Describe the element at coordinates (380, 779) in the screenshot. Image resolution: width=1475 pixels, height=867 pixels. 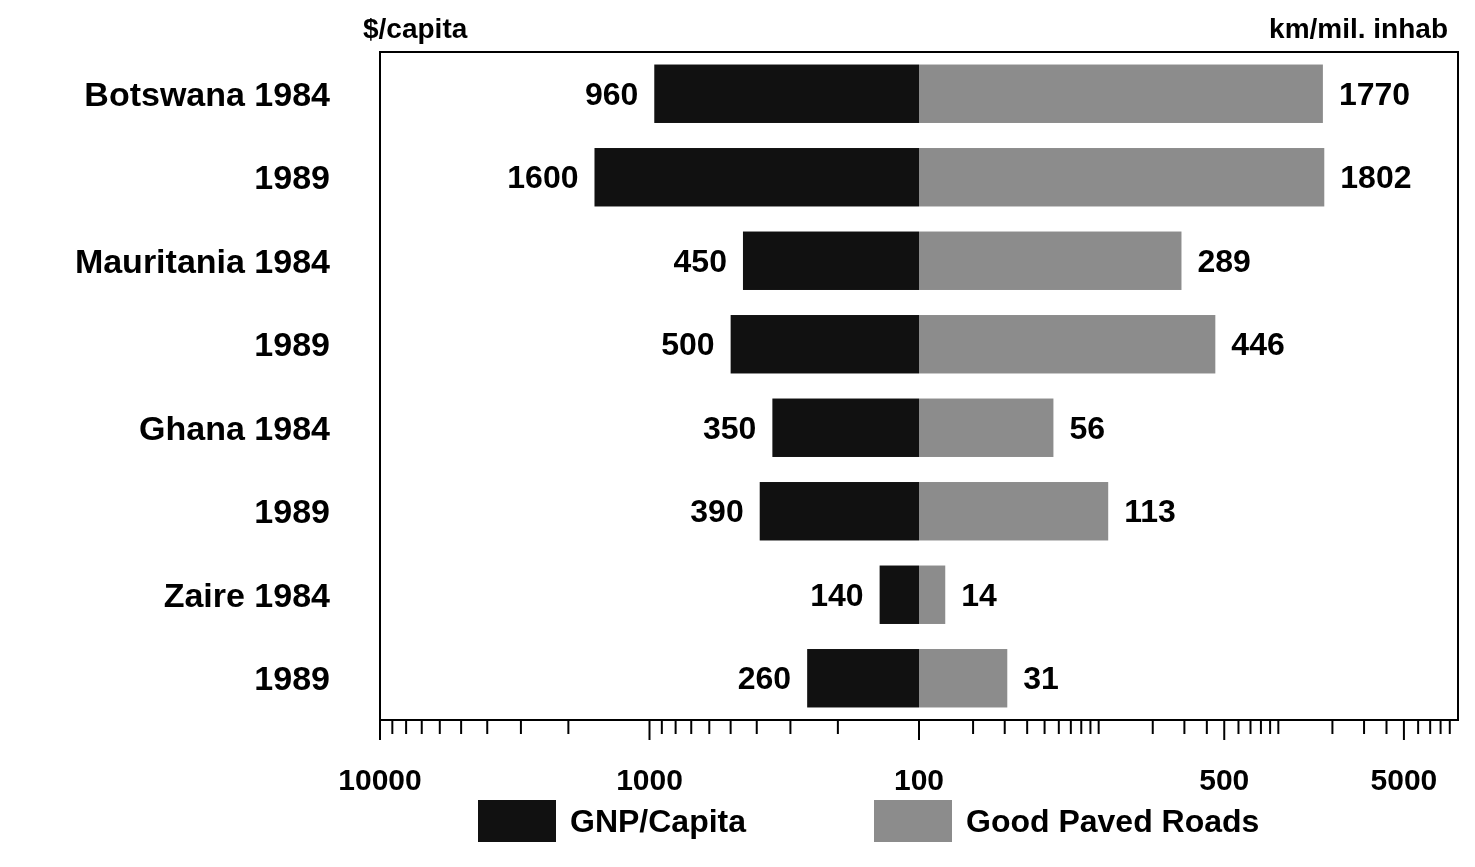
I see `x-tick-label: 10000` at that location.